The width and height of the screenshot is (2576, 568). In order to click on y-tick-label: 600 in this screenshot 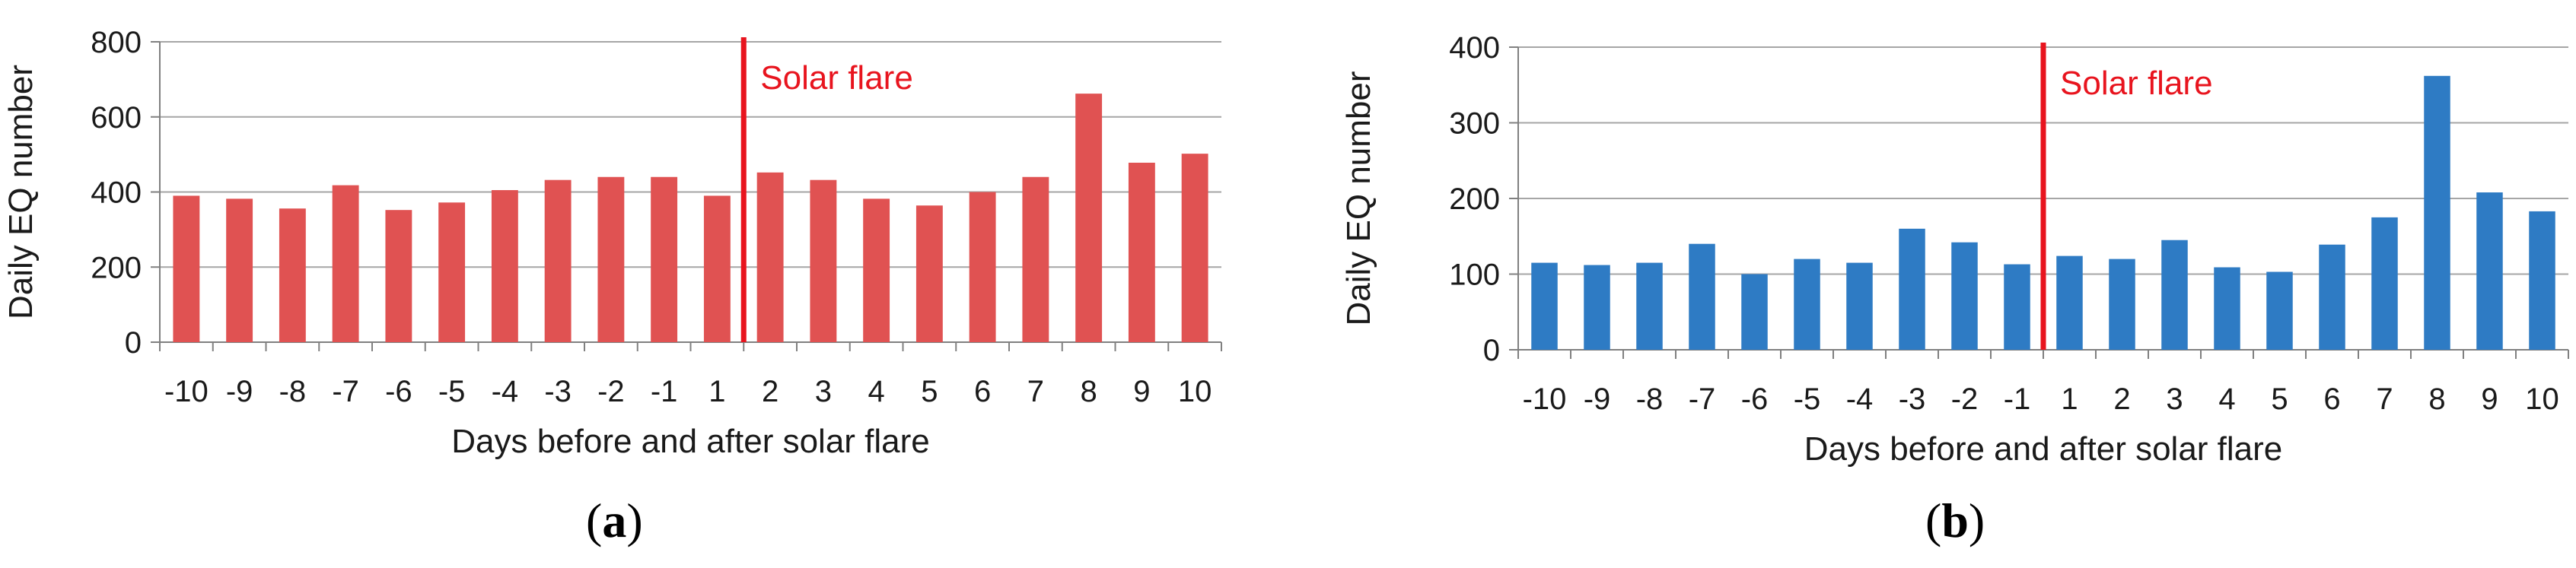, I will do `click(116, 118)`.